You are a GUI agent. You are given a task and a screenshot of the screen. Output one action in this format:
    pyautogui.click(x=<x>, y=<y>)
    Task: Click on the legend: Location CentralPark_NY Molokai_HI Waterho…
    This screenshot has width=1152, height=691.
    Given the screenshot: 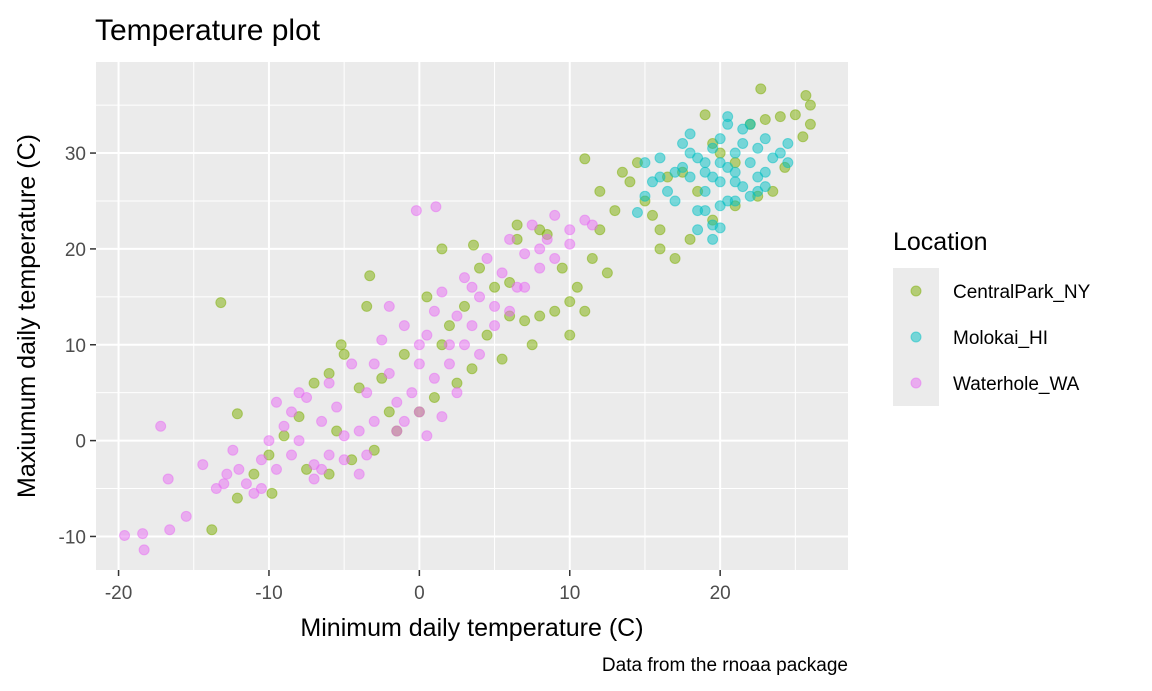 What is the action you would take?
    pyautogui.click(x=992, y=317)
    